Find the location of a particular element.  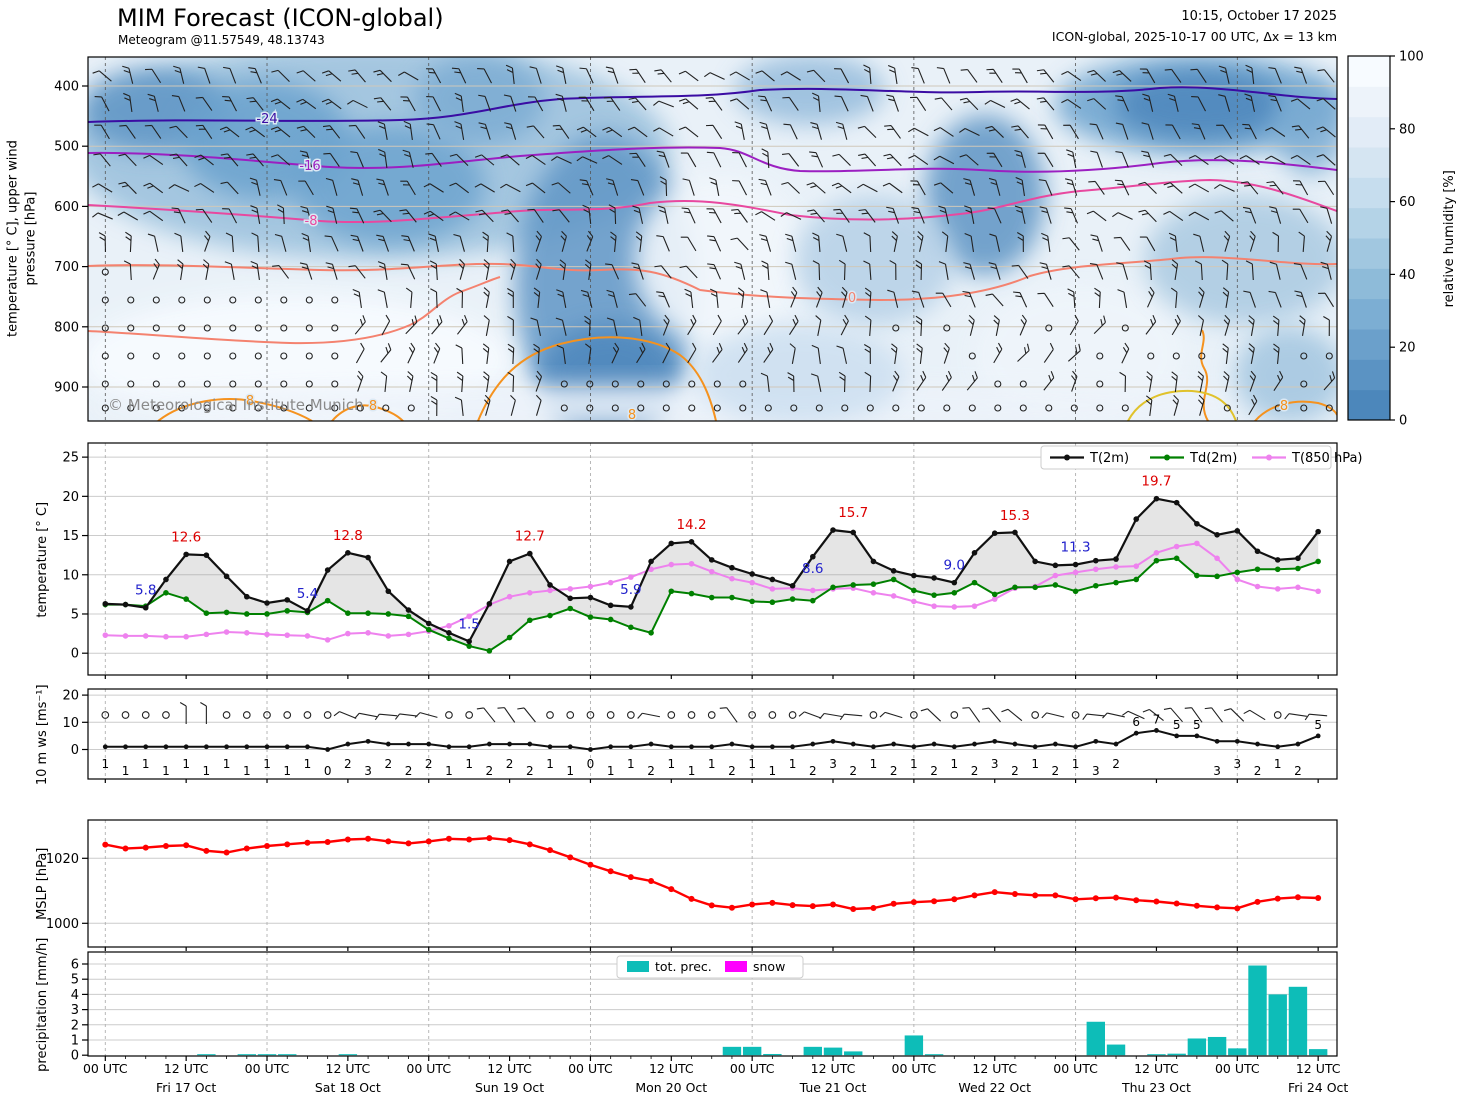

page-title: MIM Forecast (ICON-global) is located at coordinates (280, 18).